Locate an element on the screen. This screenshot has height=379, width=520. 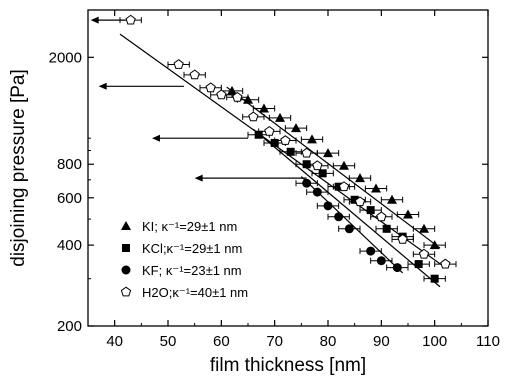
x-tick-label: 80 is located at coordinates (328, 341).